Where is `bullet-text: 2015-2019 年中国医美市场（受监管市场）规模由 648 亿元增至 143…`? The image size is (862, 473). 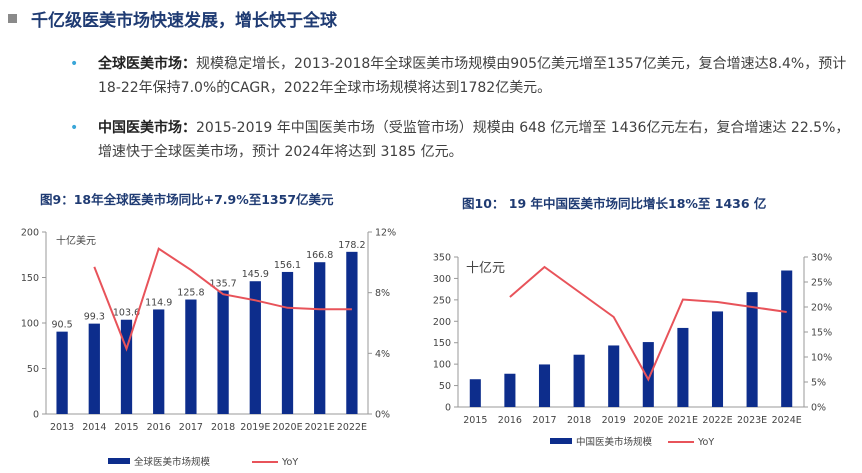
bullet-text: 2015-2019 年中国医美市场（受监管市场）规模由 648 亿元增至 143… is located at coordinates (474, 140).